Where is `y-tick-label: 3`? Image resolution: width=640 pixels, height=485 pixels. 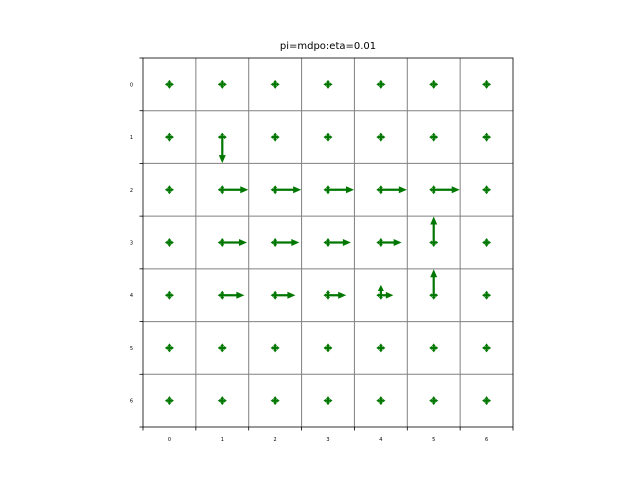 y-tick-label: 3 is located at coordinates (131, 244).